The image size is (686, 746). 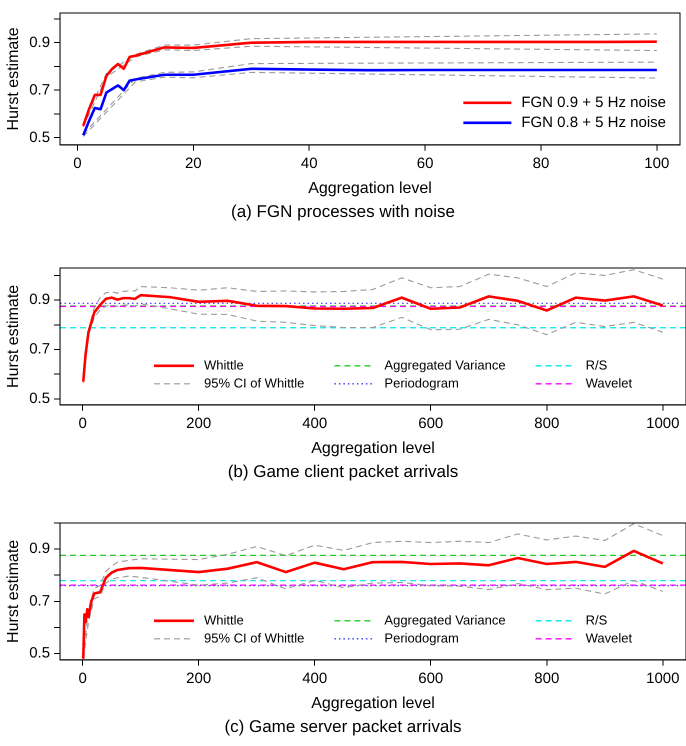 What do you see at coordinates (593, 122) in the screenshot?
I see `legend-label: FGN 0.8 + 5 Hz noise` at bounding box center [593, 122].